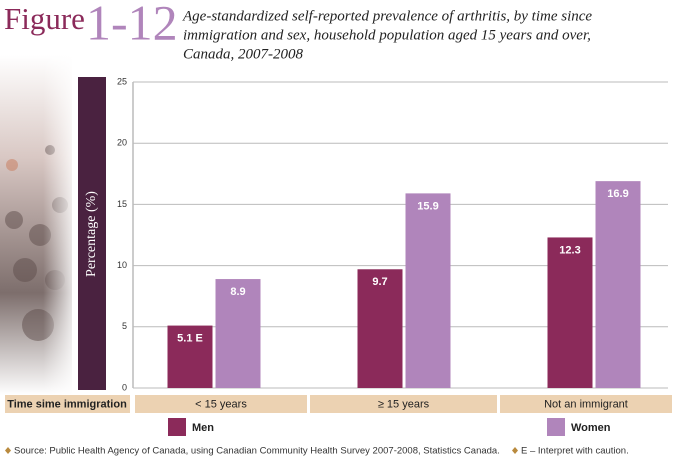 The height and width of the screenshot is (461, 680). What do you see at coordinates (575, 451) in the screenshot?
I see `footnote: E – Interpret with caution.` at bounding box center [575, 451].